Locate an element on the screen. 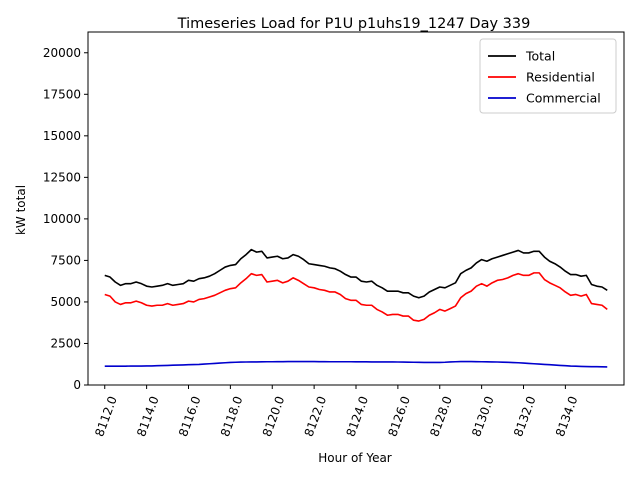 The height and width of the screenshot is (480, 640). y-tick-label: 10000 is located at coordinates (62, 219).